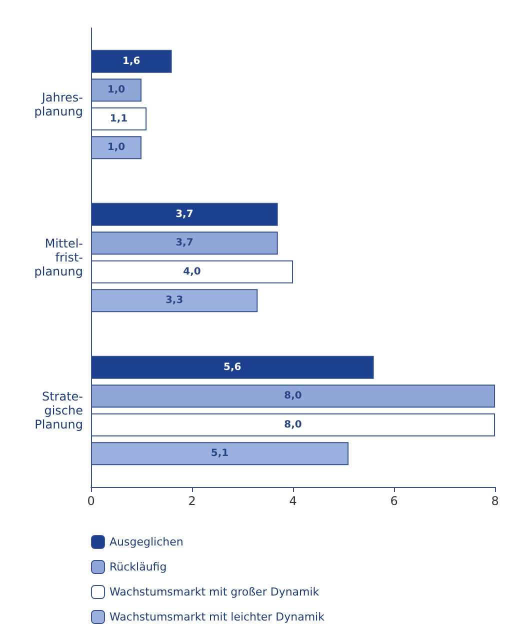  What do you see at coordinates (58, 411) in the screenshot?
I see `y-tick-label: Strate- gische Planung` at bounding box center [58, 411].